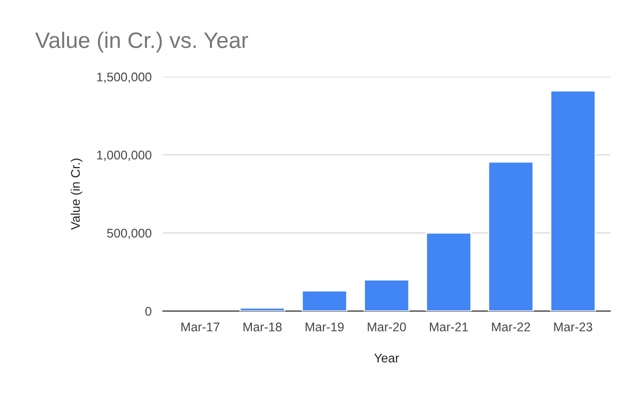 The image size is (639, 404). I want to click on chart-title: Value (in Cr.) vs. Year, so click(141, 42).